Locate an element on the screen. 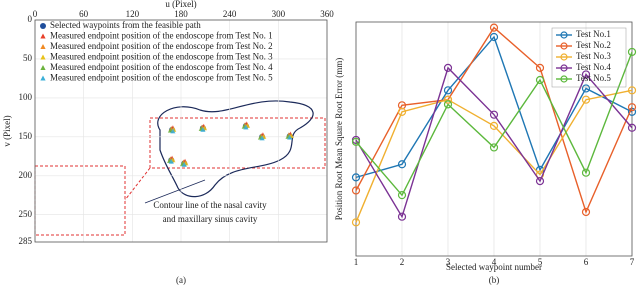  y-tick-label: 250 is located at coordinates (26, 214).